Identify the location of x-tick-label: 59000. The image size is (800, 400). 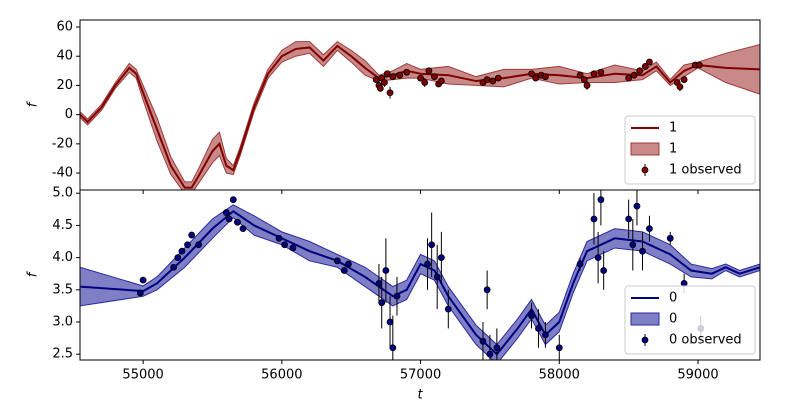
(697, 375).